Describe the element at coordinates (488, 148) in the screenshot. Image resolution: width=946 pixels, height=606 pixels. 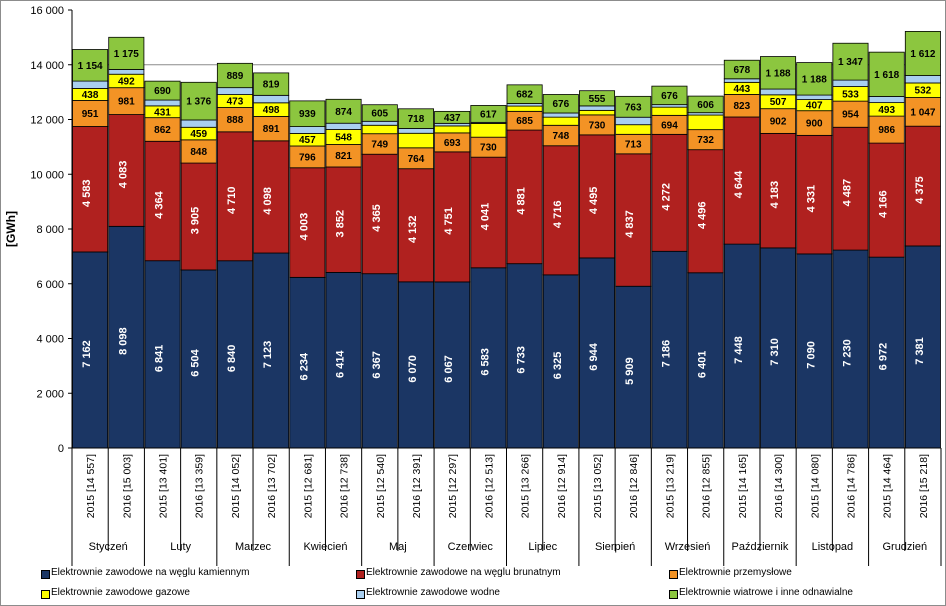
I see `data-label: 730` at that location.